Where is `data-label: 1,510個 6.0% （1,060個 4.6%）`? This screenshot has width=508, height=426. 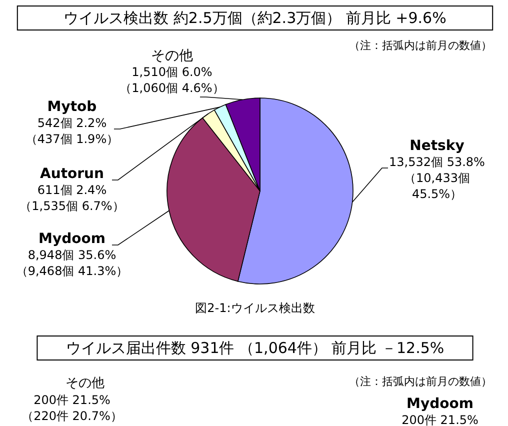 data-label: 1,510個 6.0% （1,060個 4.6%） is located at coordinates (172, 80).